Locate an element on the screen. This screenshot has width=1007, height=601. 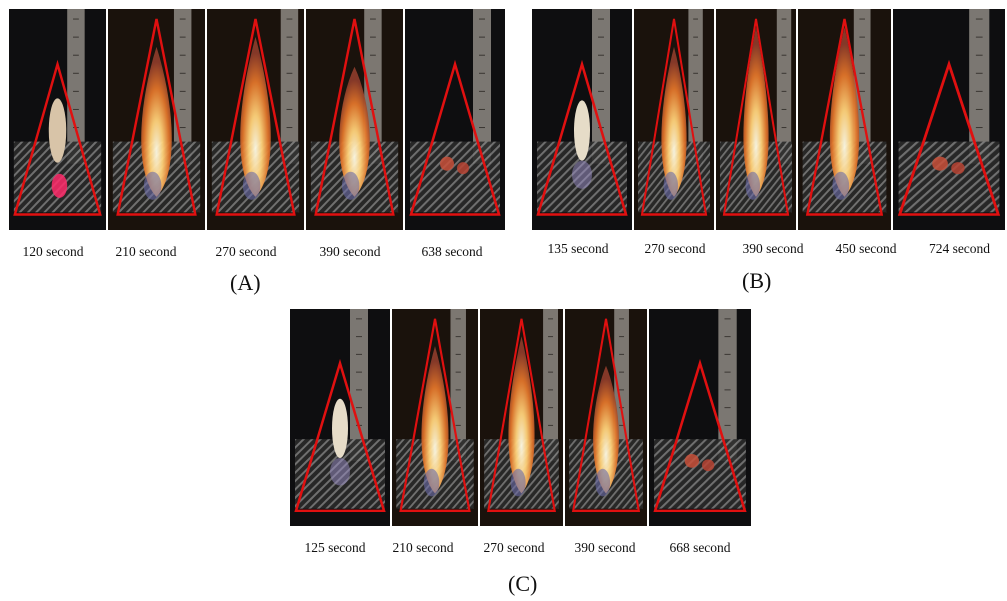
time-label: 638 second is located at coordinates (452, 251).